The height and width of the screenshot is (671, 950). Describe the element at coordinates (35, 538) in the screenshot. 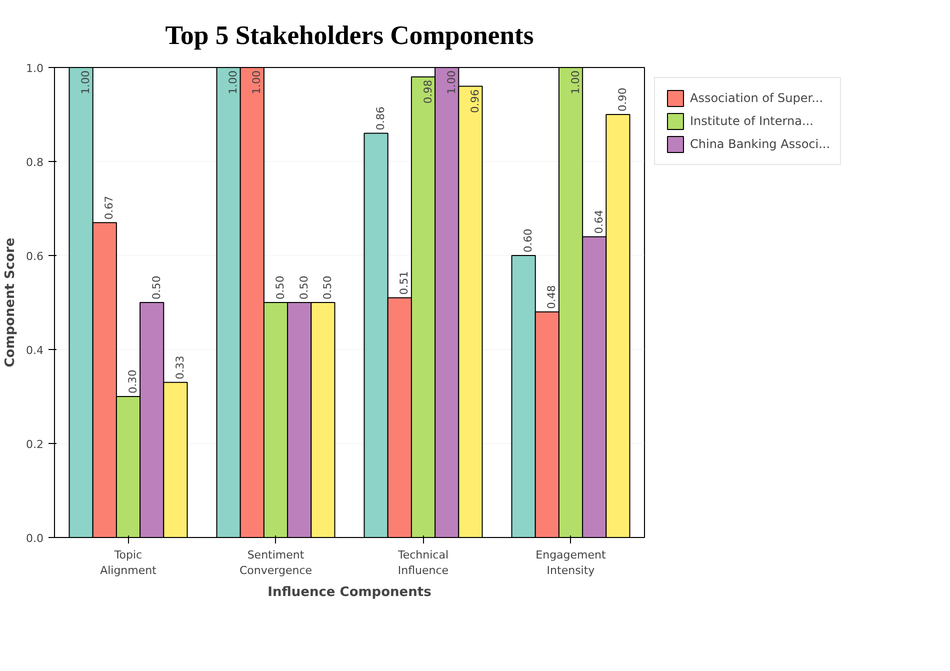

I see `y-tick-label: 0.0` at that location.